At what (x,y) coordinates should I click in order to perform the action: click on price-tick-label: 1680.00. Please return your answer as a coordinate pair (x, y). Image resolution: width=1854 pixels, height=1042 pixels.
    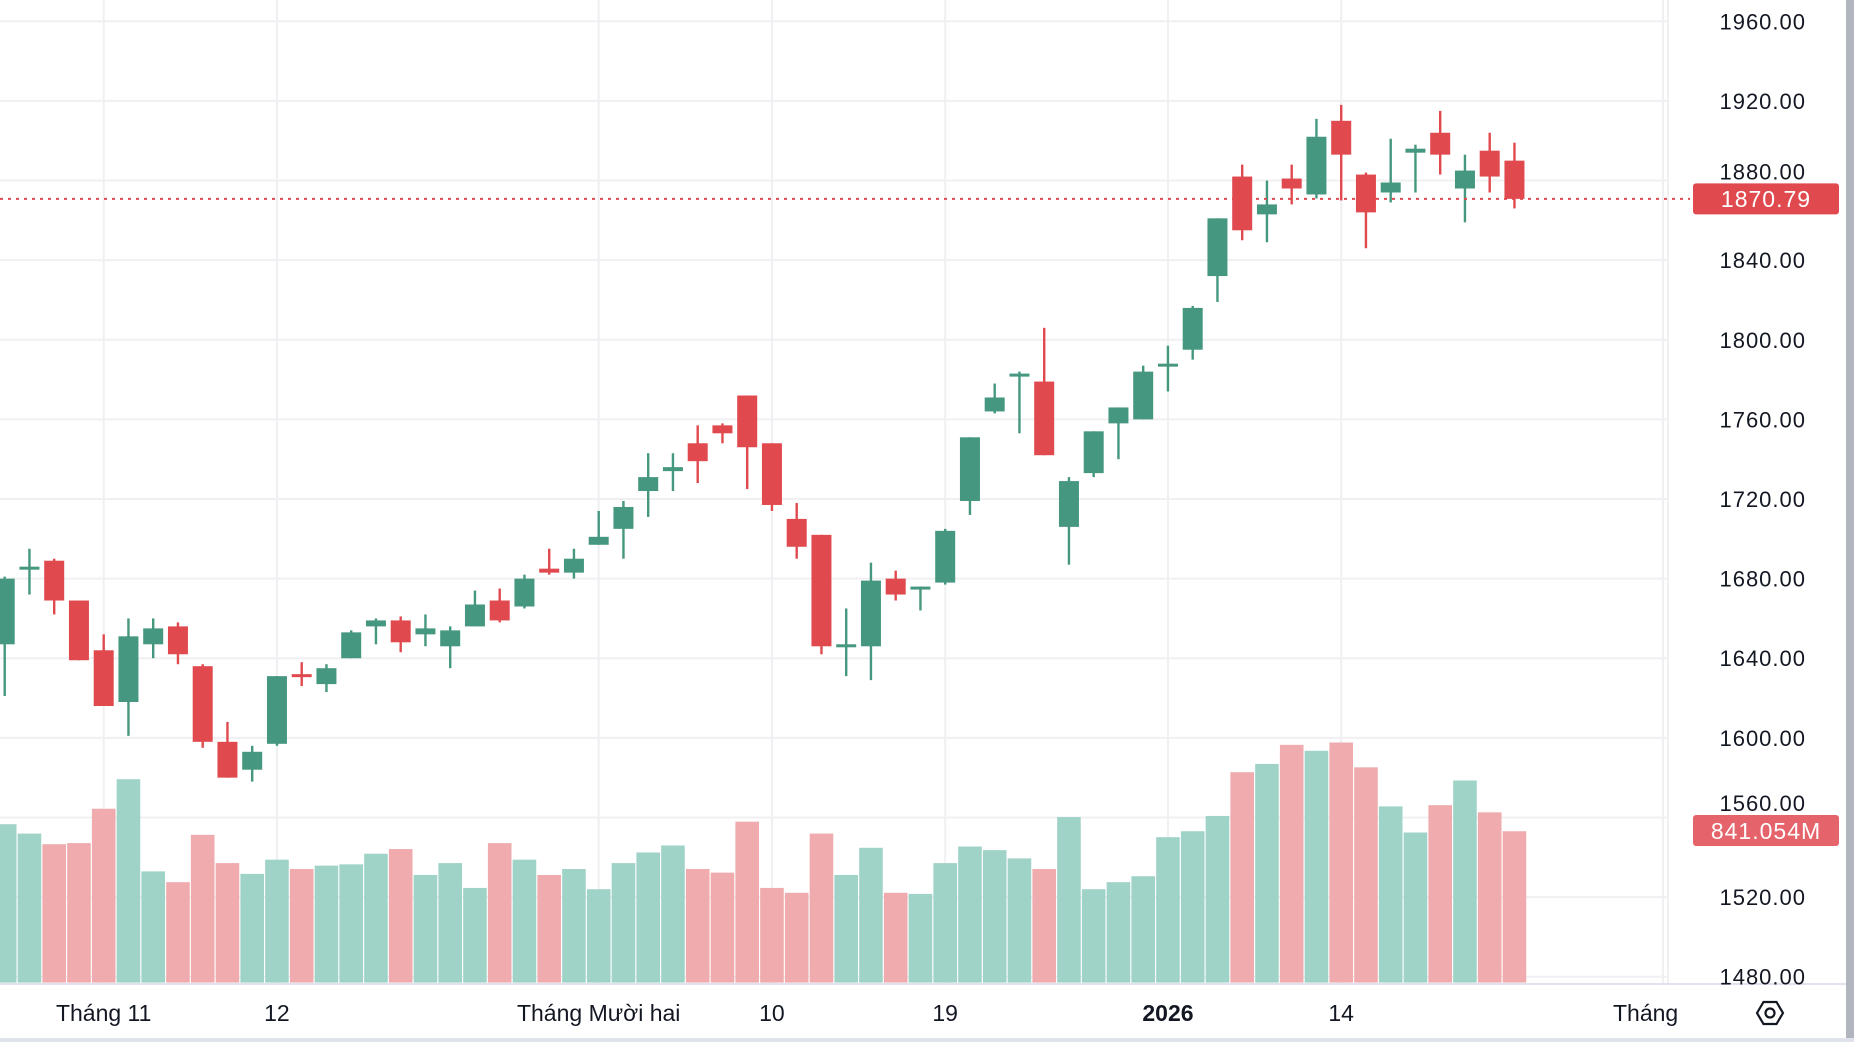
    Looking at the image, I should click on (1762, 579).